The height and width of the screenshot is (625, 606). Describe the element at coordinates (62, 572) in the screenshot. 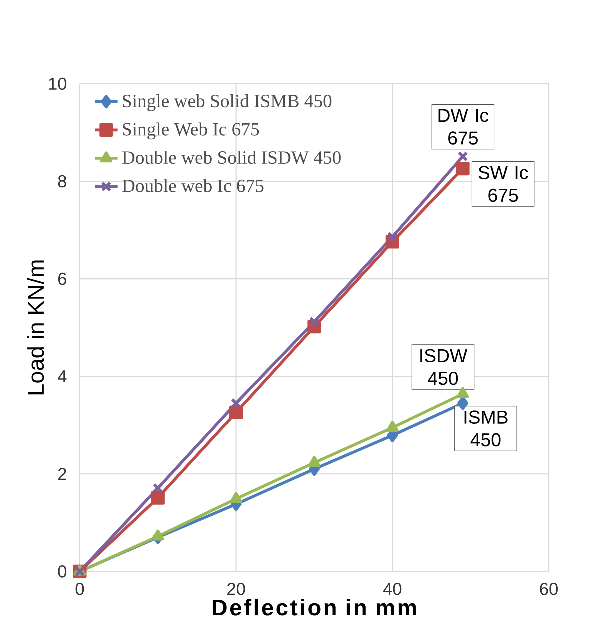

I see `y-tick-label: 0` at that location.